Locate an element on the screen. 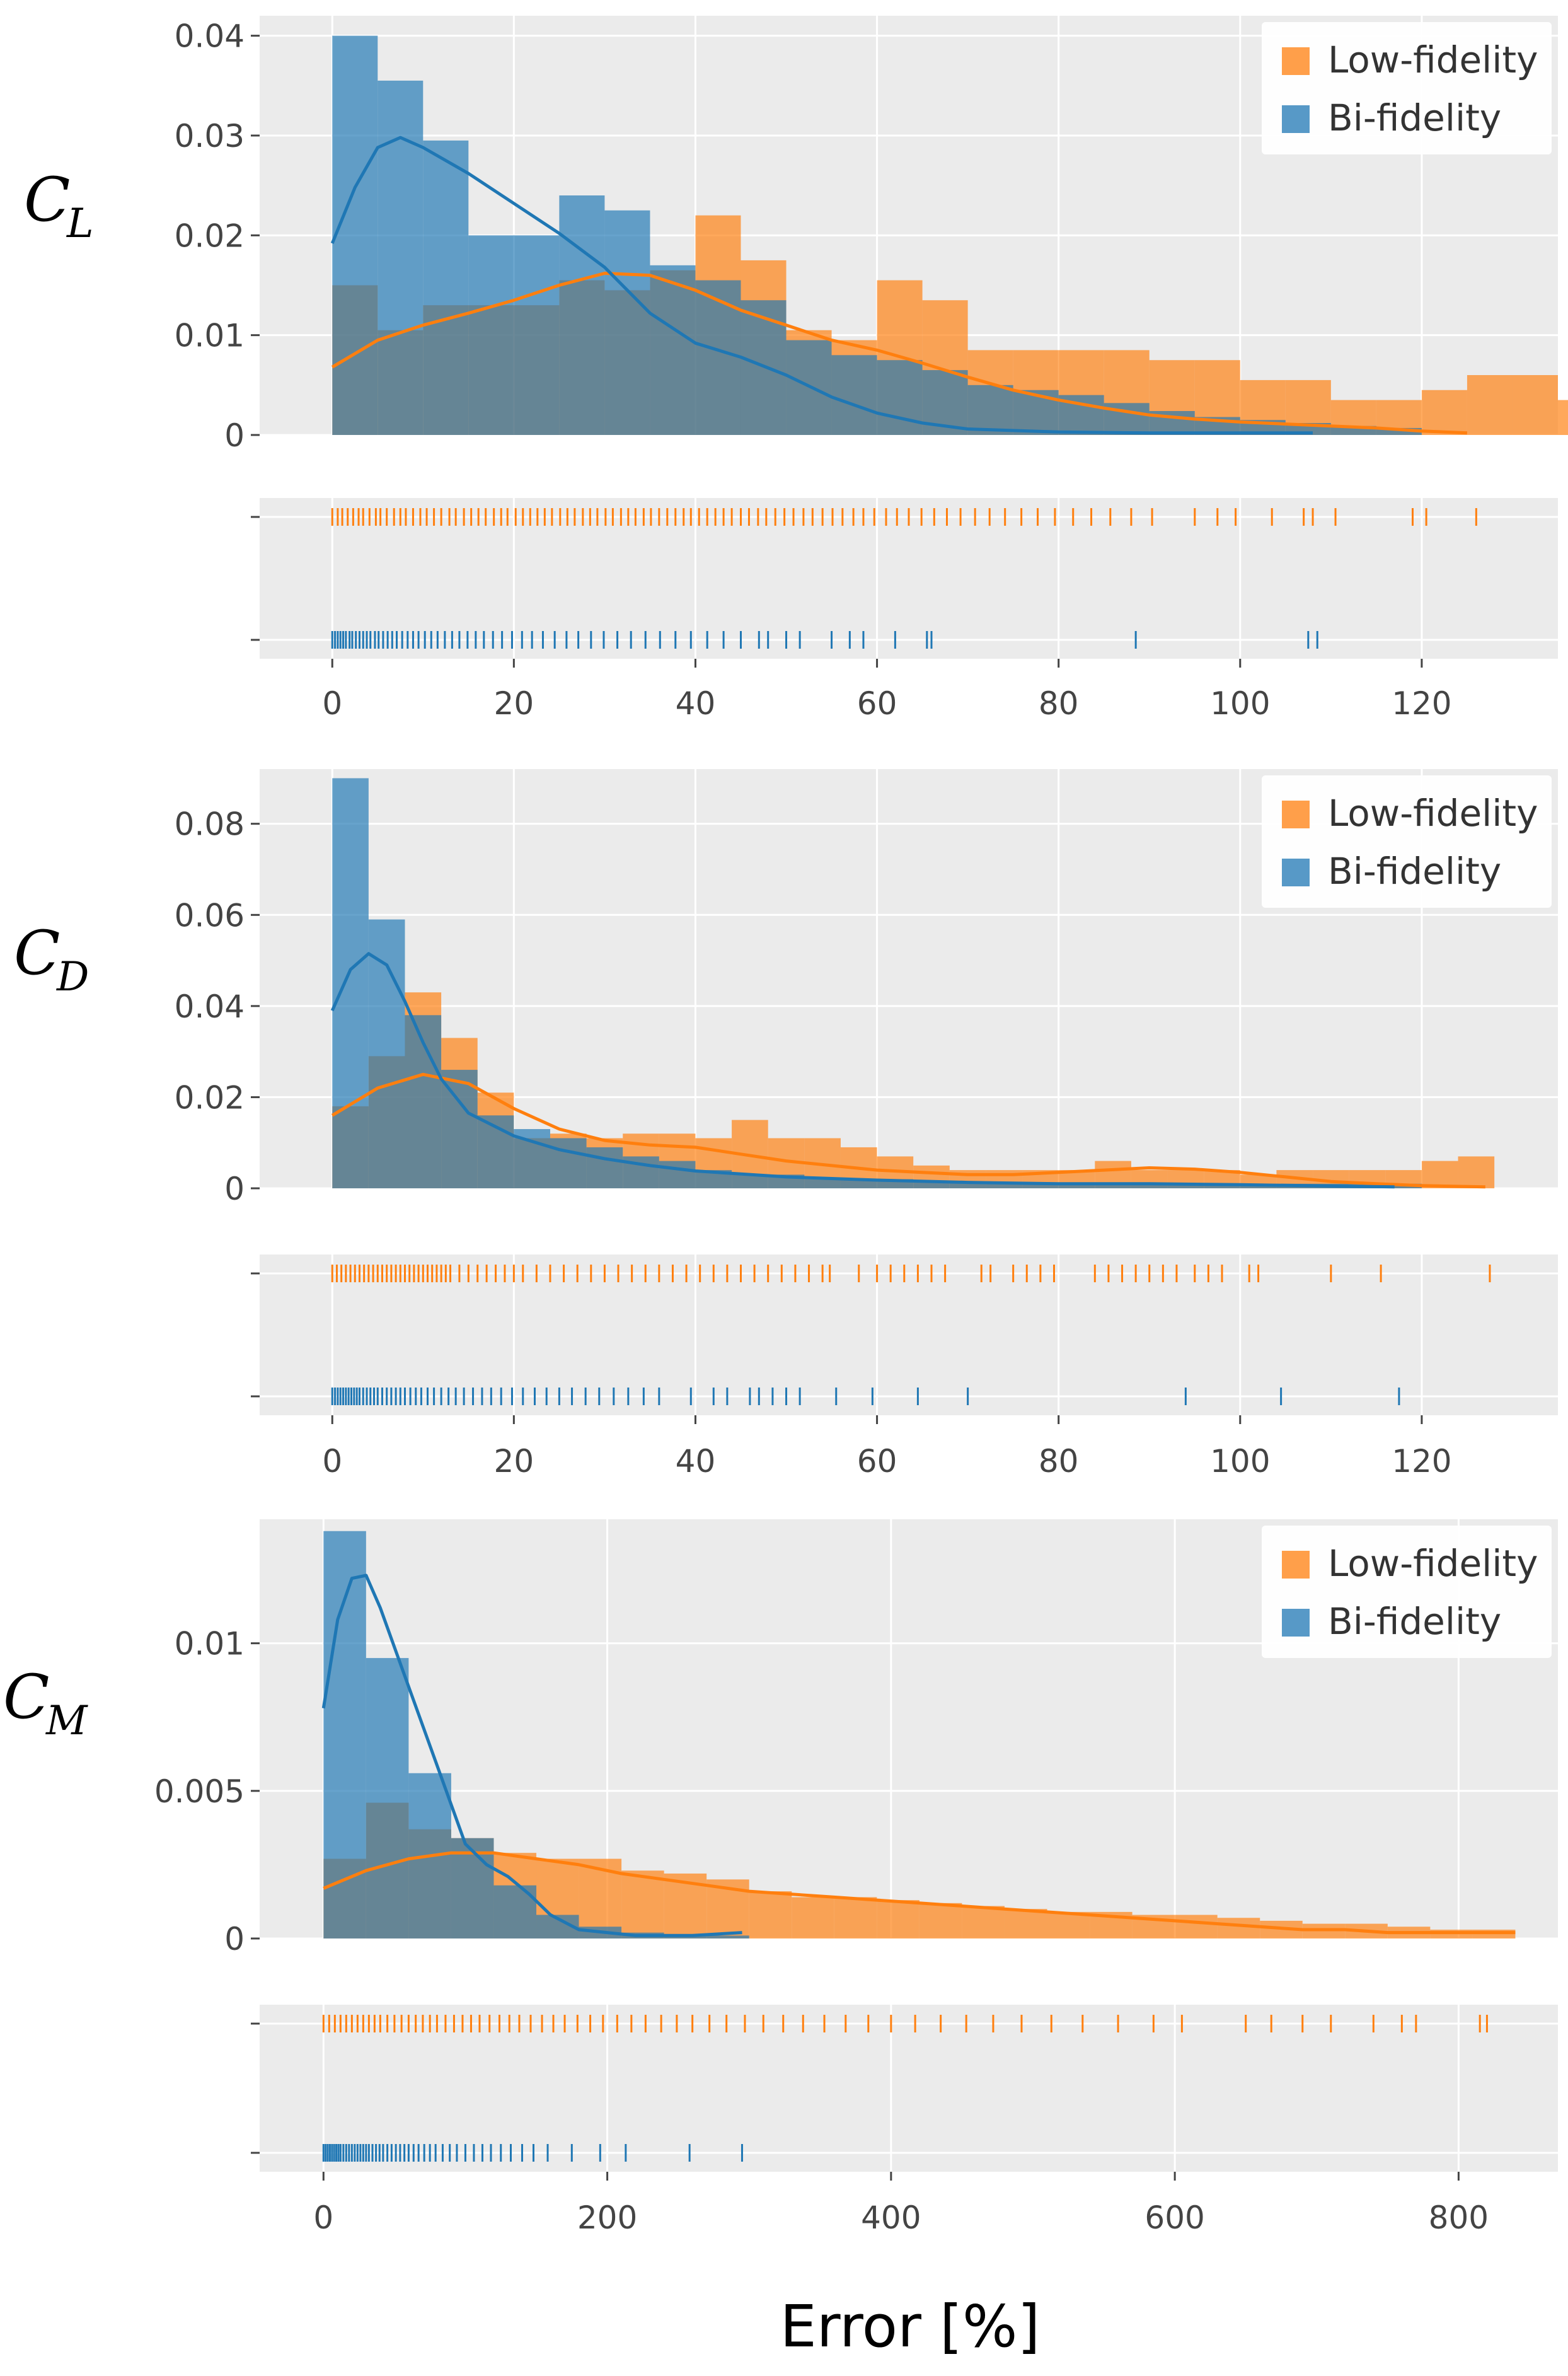 The width and height of the screenshot is (1568, 2376). x-tick-label: 400 is located at coordinates (891, 2217).